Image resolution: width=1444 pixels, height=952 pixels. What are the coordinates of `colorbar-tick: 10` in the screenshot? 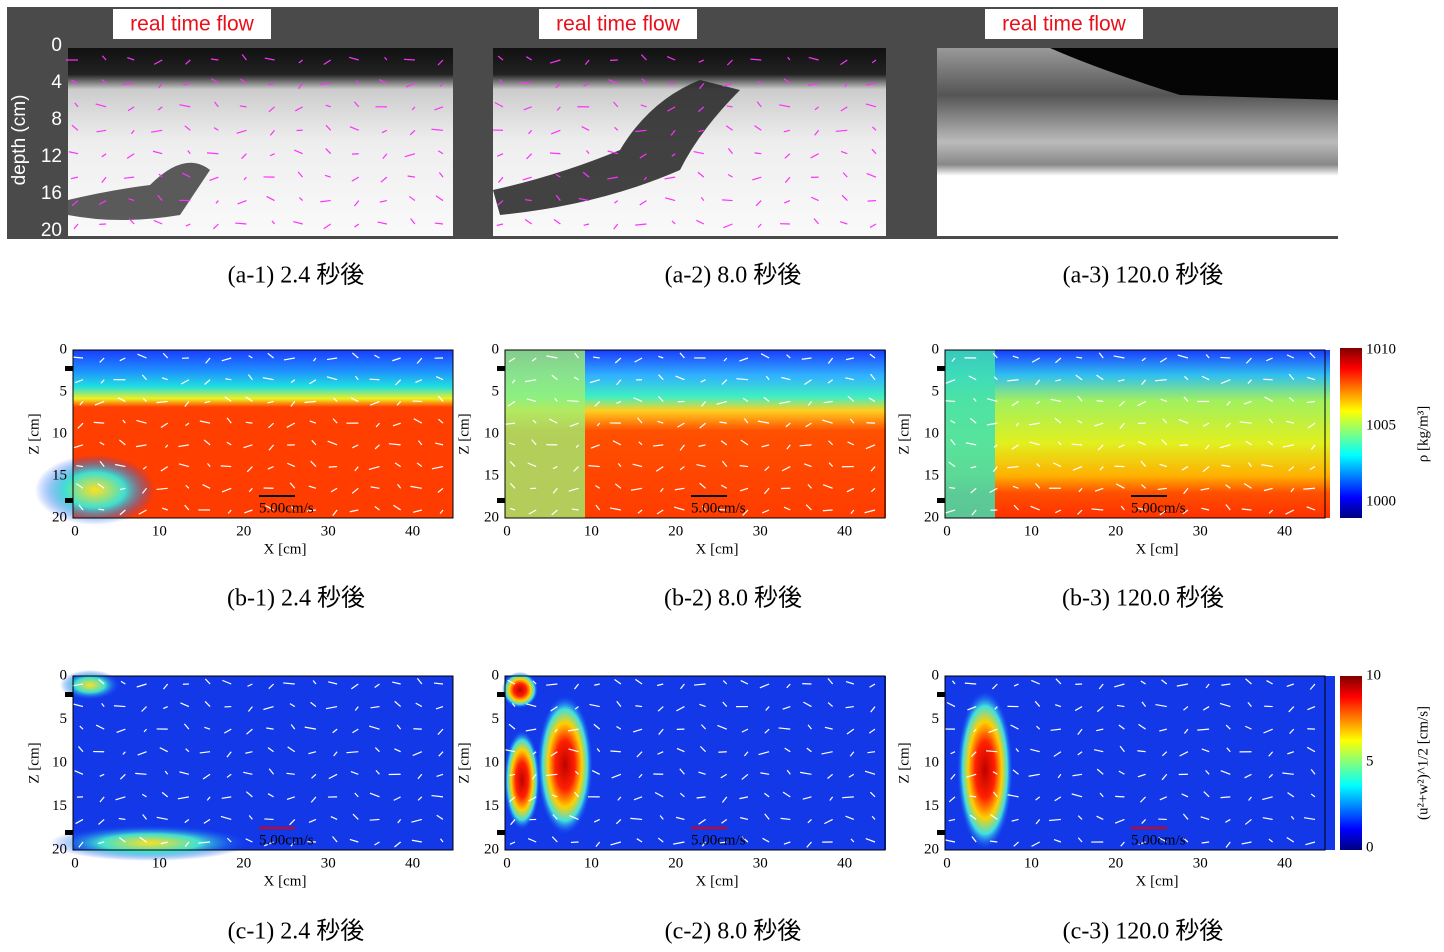 It's located at (1373, 675).